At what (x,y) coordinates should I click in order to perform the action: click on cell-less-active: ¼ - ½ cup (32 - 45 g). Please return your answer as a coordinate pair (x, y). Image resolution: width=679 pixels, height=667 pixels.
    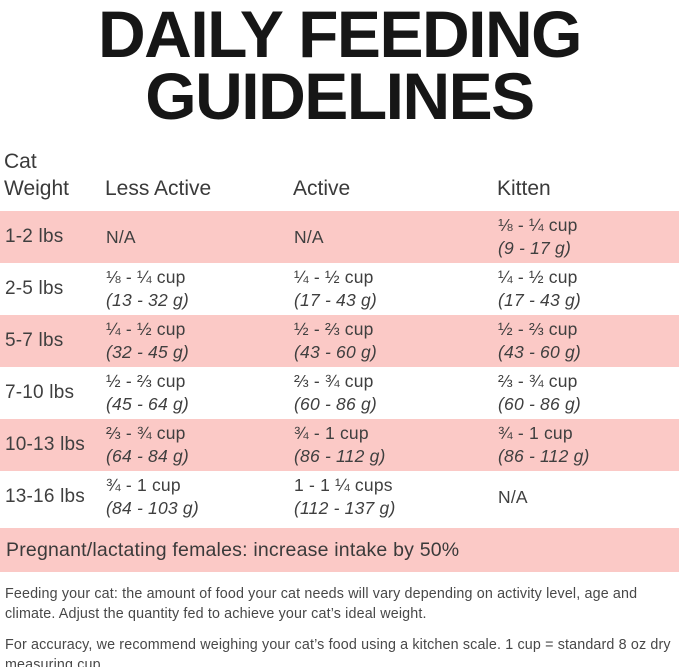
    Looking at the image, I should click on (200, 341).